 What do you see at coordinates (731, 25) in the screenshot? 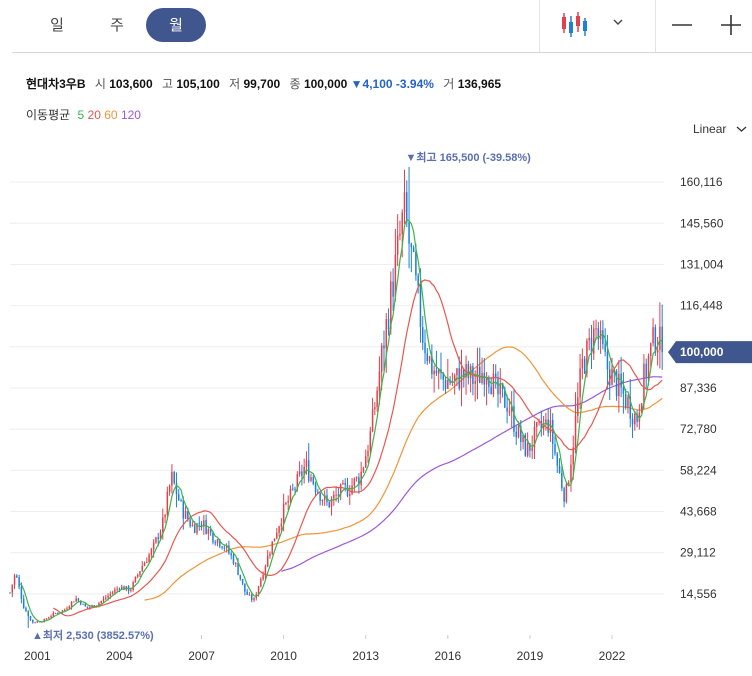
I see `zoom-in-button` at bounding box center [731, 25].